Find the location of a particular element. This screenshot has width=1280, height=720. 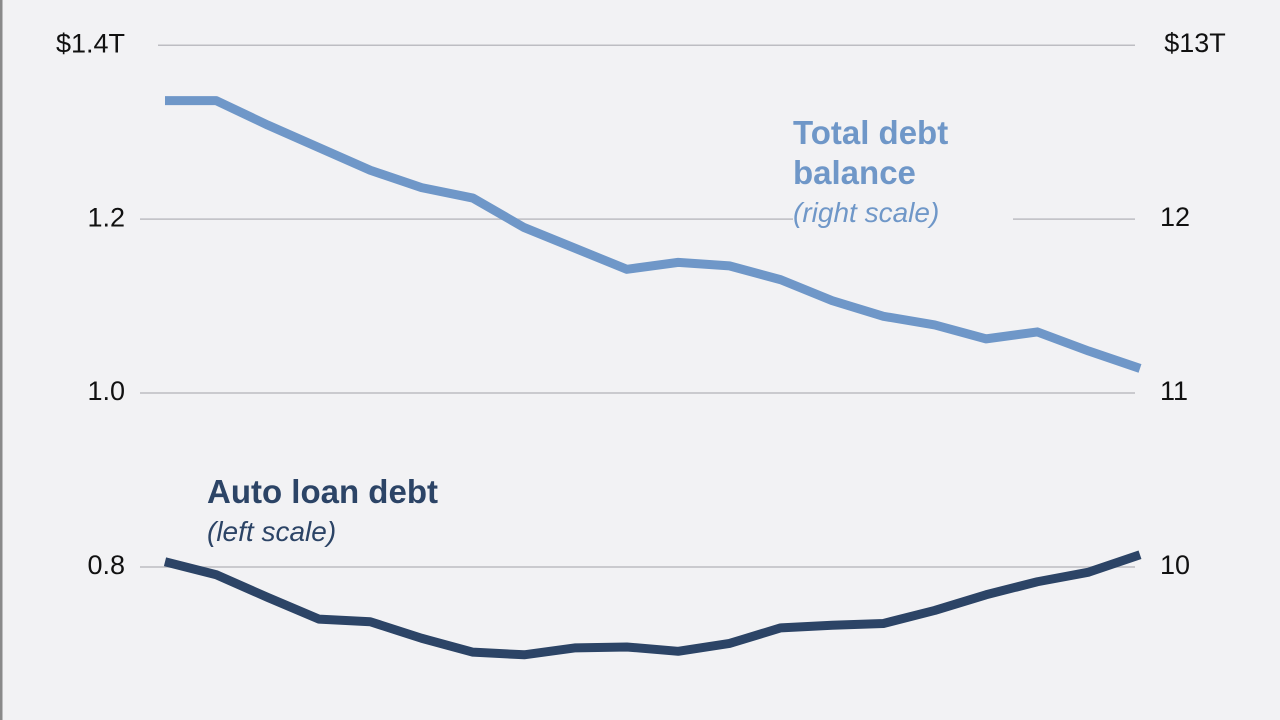

y-tick-label: $1.4T is located at coordinates (90, 43).